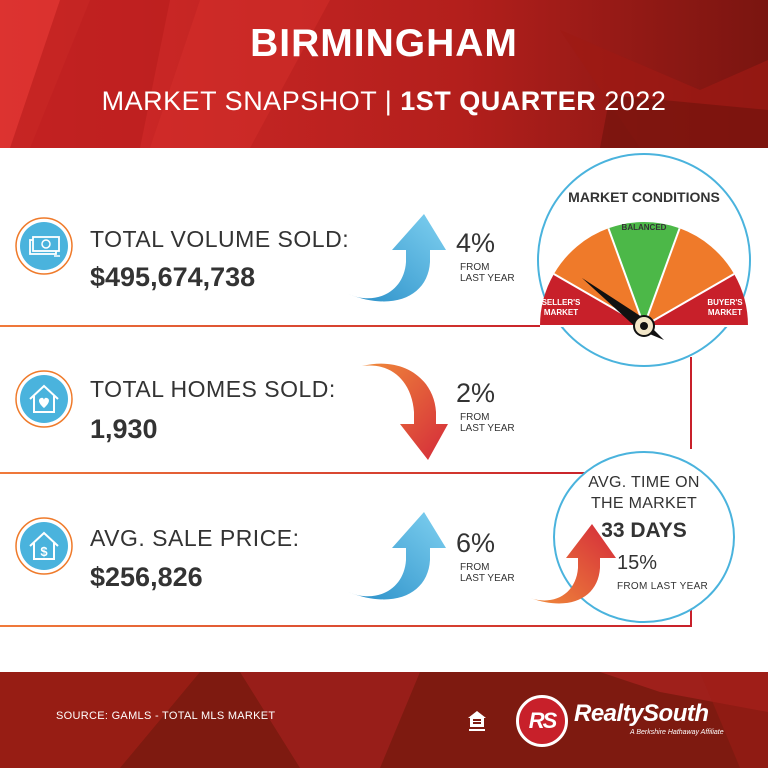 The image size is (768, 768). What do you see at coordinates (251, 101) in the screenshot?
I see `subtitle-left: MARKET SNAPSHOT |` at bounding box center [251, 101].